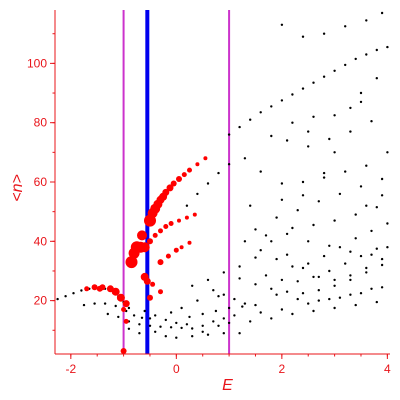 The height and width of the screenshot is (400, 400). What do you see at coordinates (41, 123) in the screenshot?
I see `y-tick-label-3: 80` at bounding box center [41, 123].